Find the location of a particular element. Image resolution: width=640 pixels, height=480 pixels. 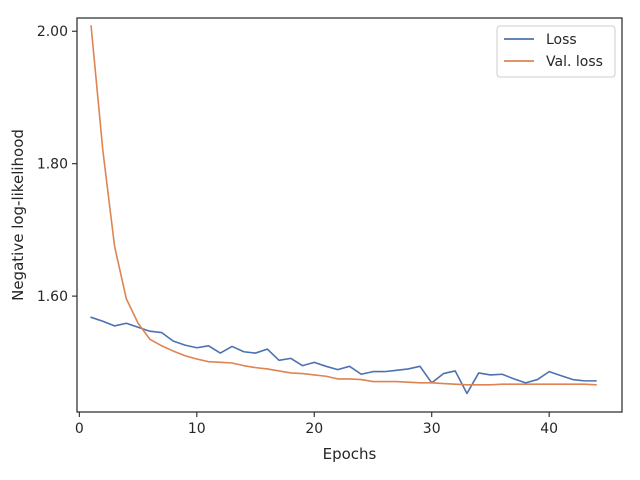

x-axis-label: Epochs is located at coordinates (350, 454).